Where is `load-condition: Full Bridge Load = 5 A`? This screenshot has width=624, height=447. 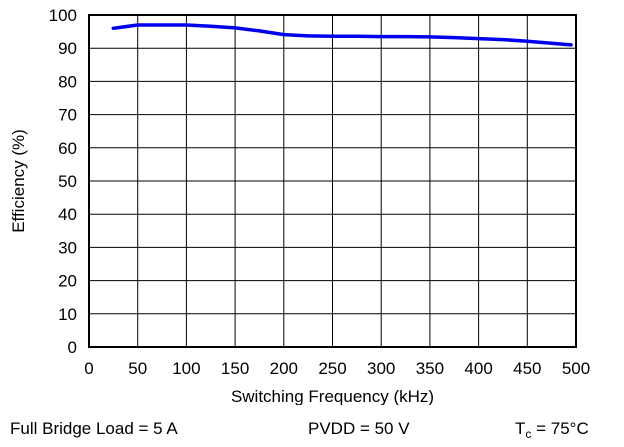 load-condition: Full Bridge Load = 5 A is located at coordinates (94, 428).